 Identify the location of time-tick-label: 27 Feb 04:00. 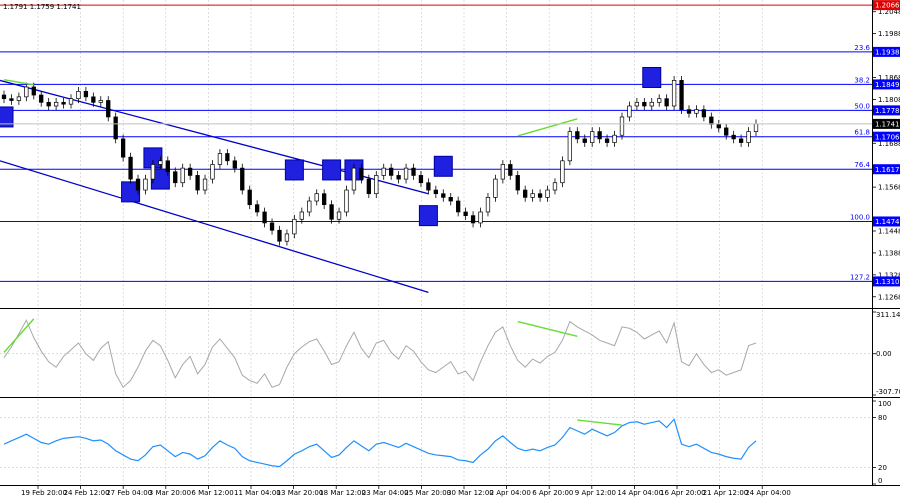
(129, 493).